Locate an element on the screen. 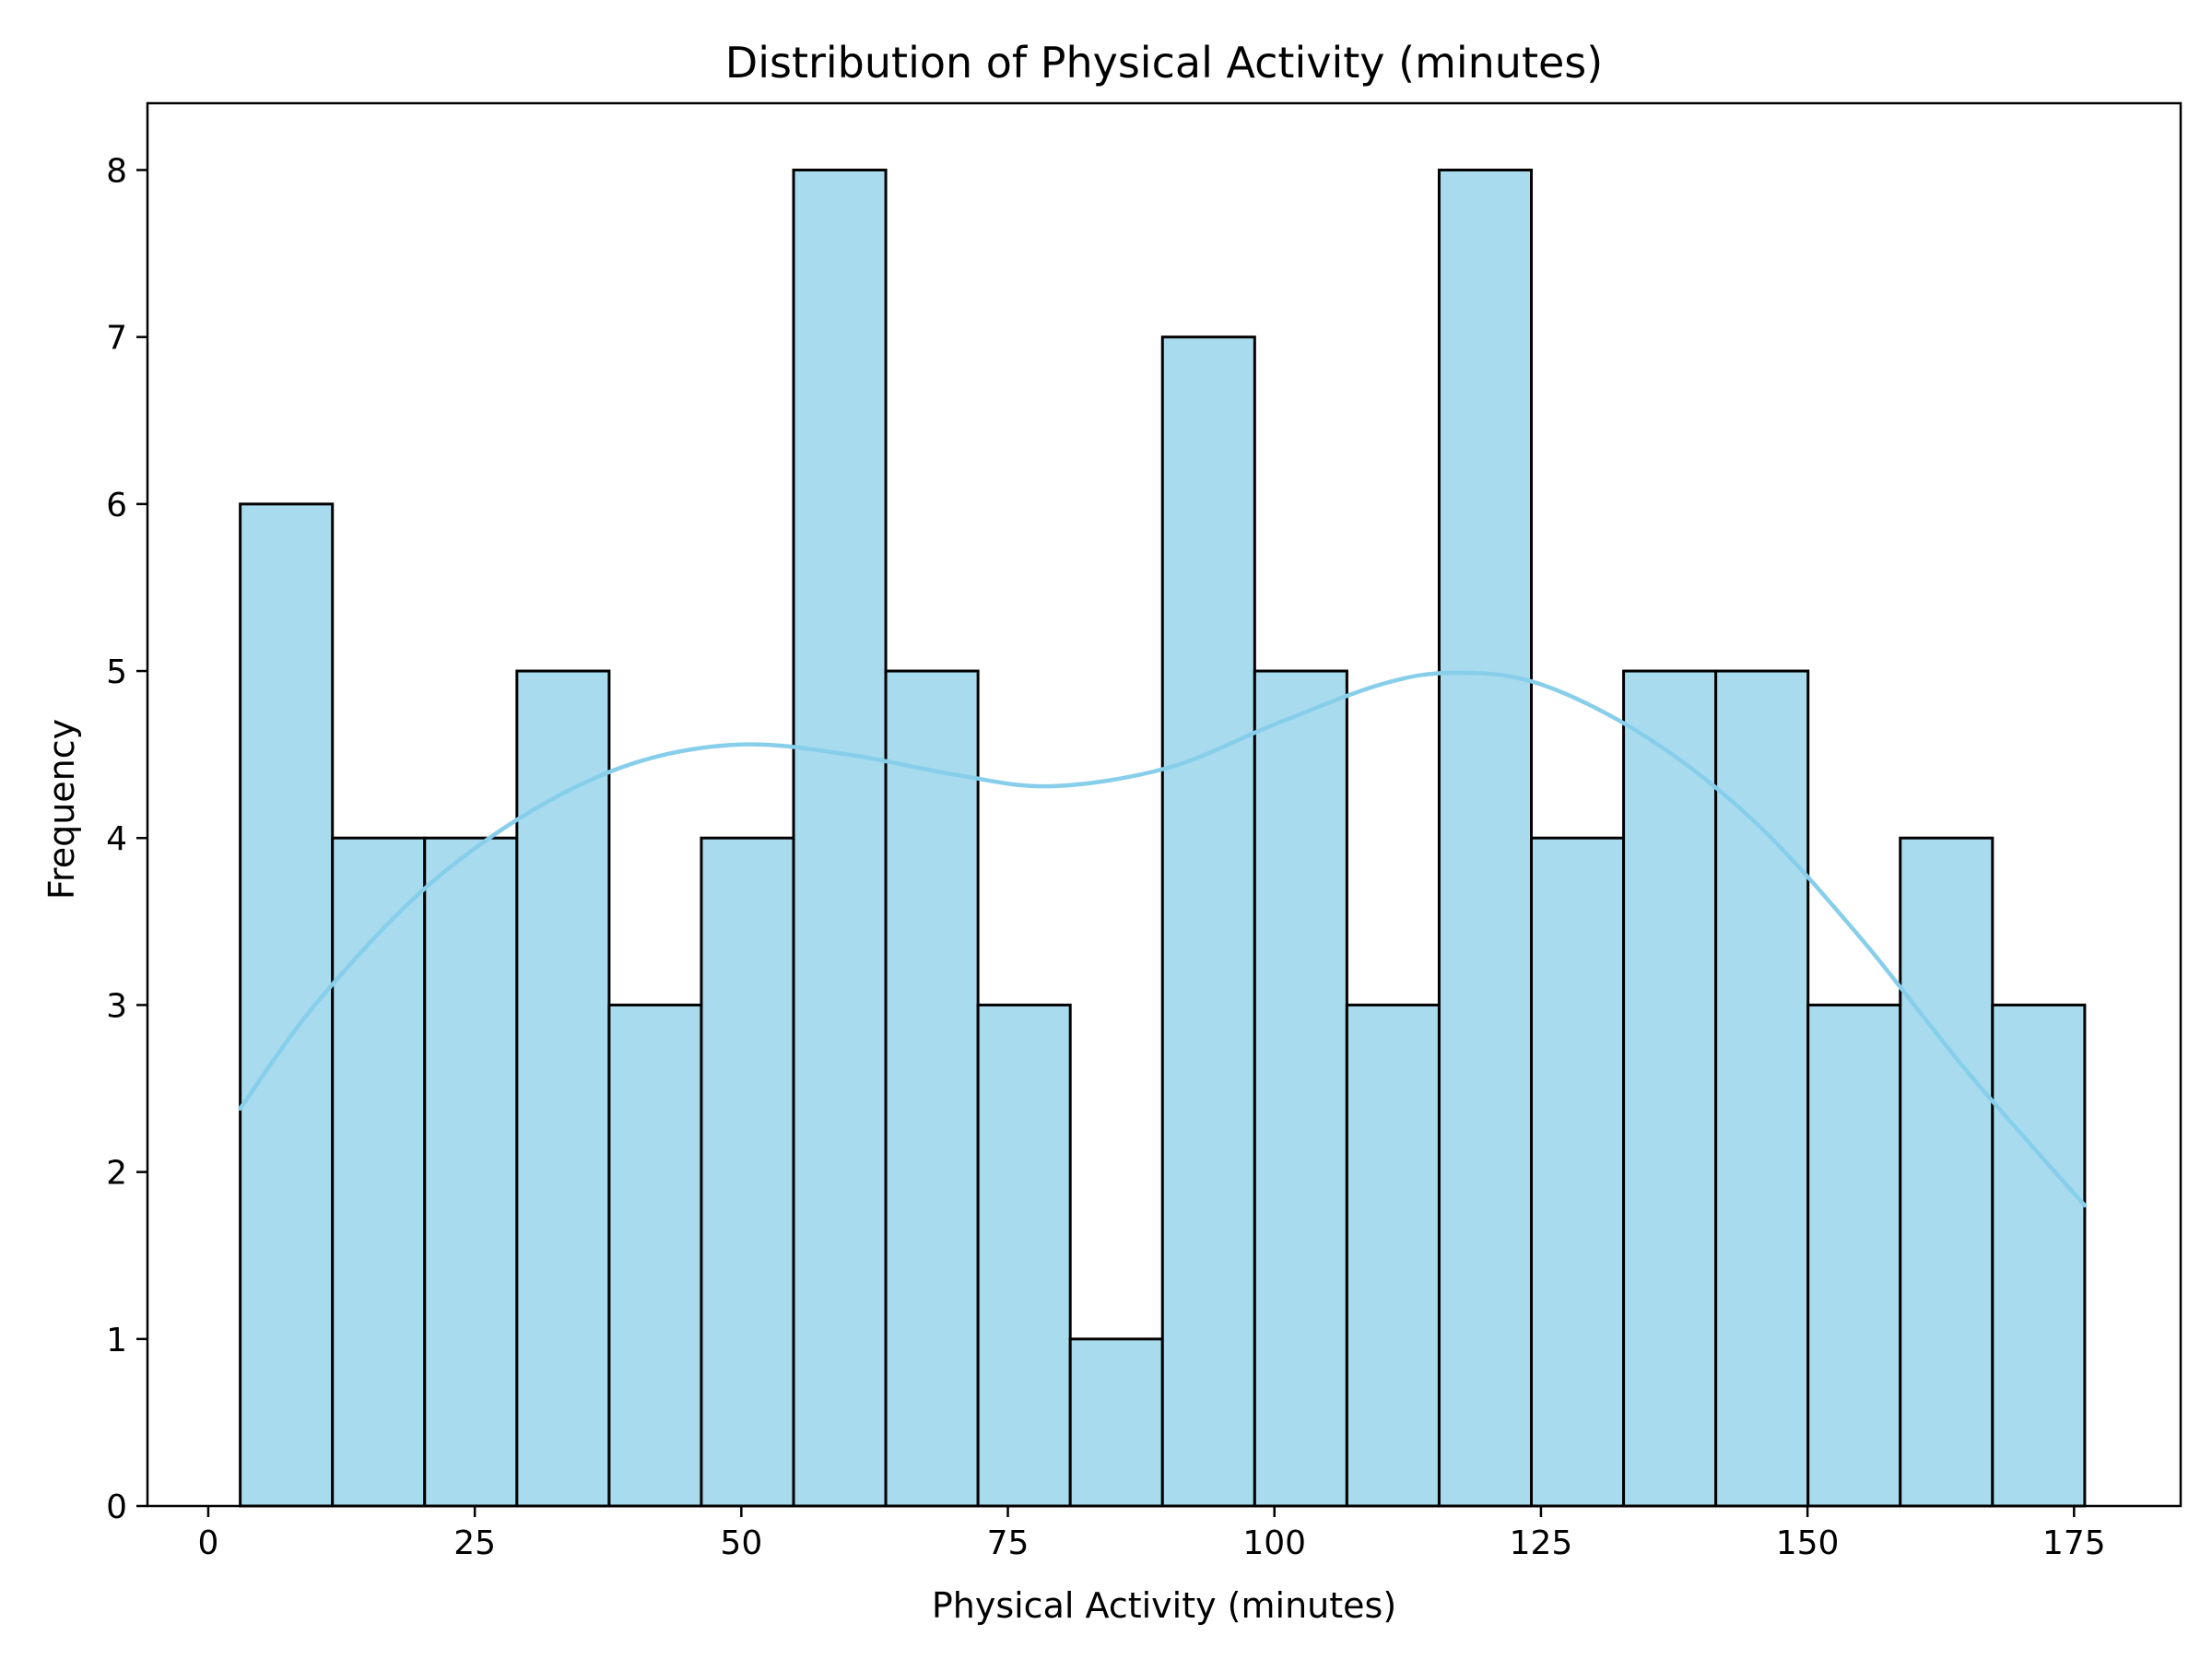  x-tick-label: 50 is located at coordinates (741, 1543).